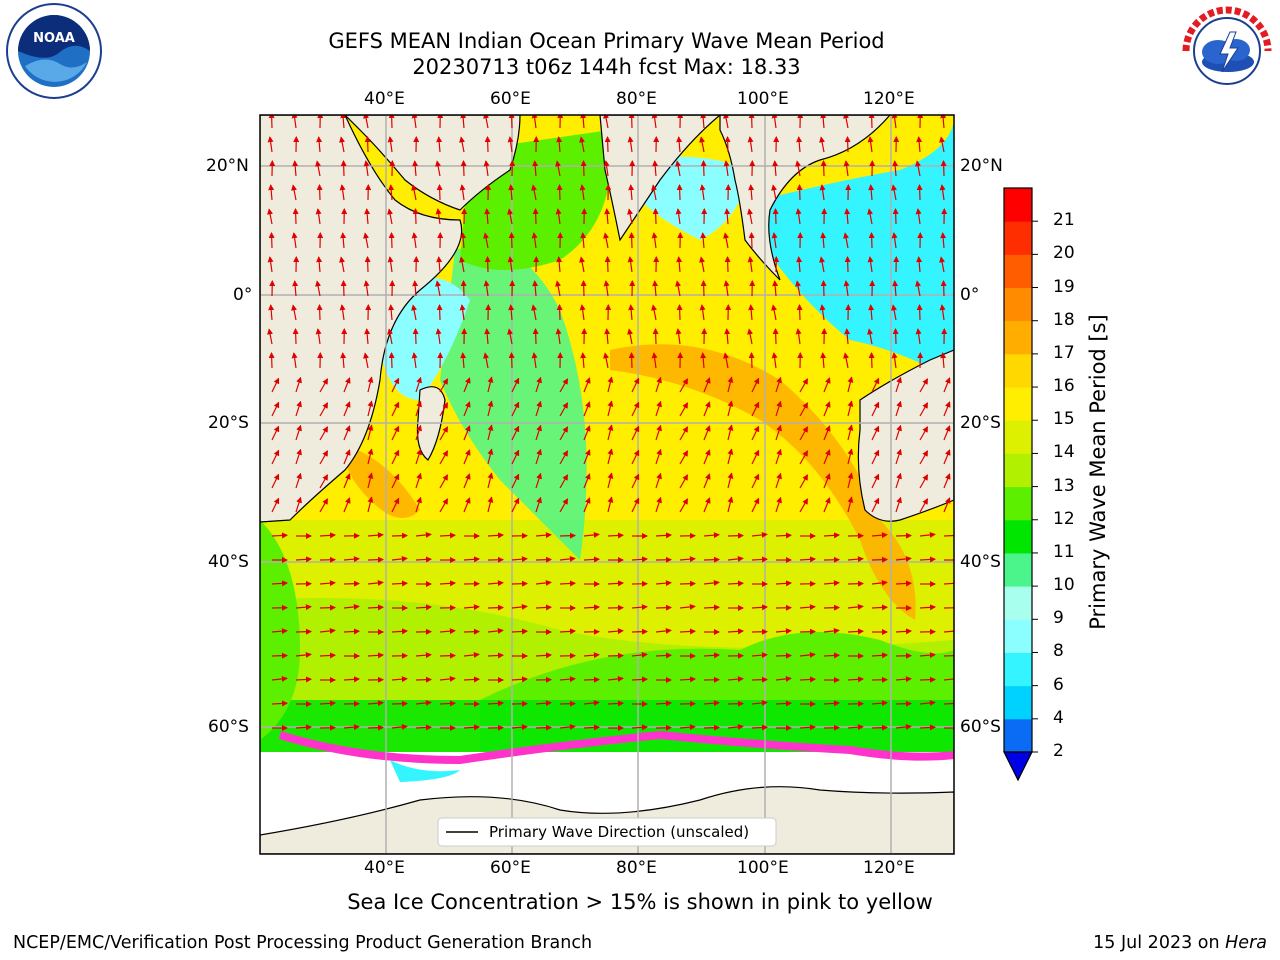 The height and width of the screenshot is (960, 1280). I want to click on colorbar-tick-label: 9, so click(1058, 618).